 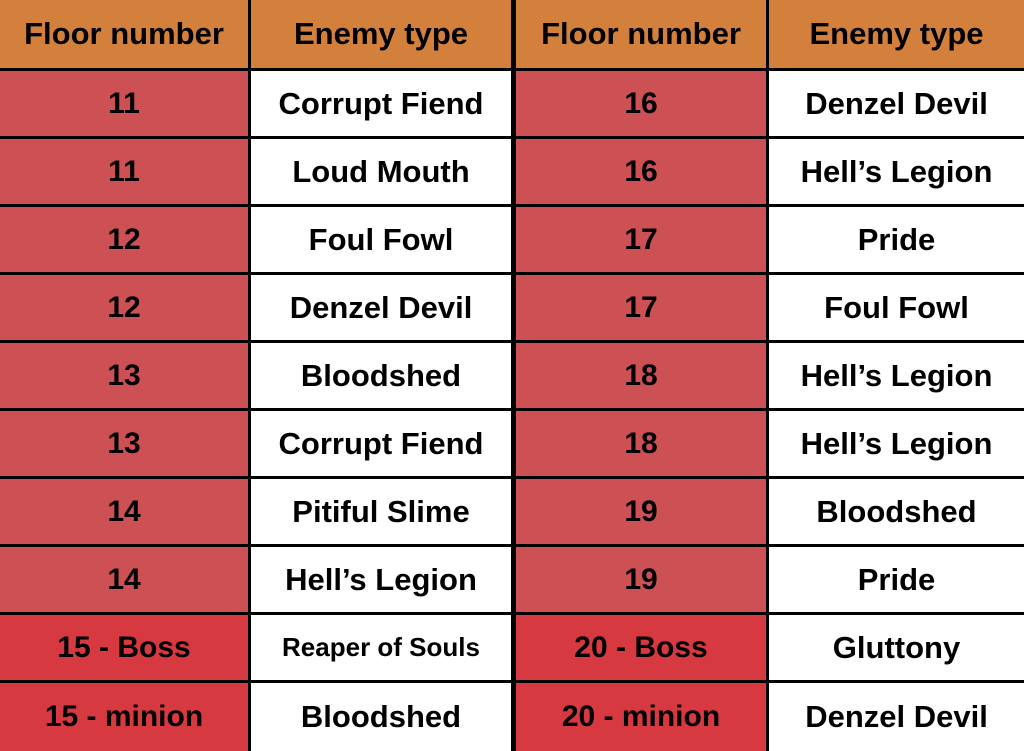 I want to click on left-enemy-cell: Foul Fowl, so click(x=381, y=239).